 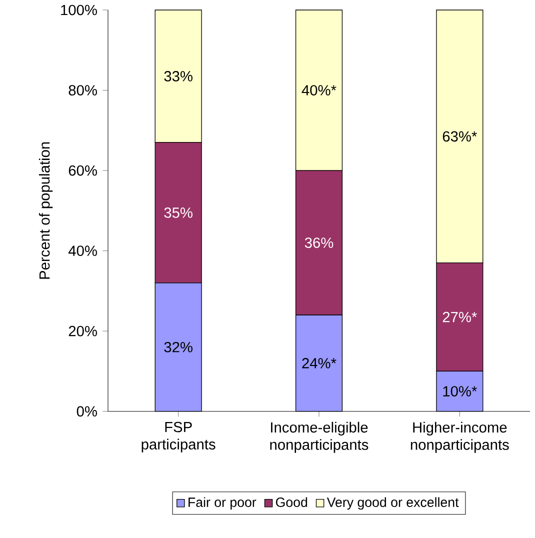 What do you see at coordinates (319, 90) in the screenshot?
I see `data-label: 40%*` at bounding box center [319, 90].